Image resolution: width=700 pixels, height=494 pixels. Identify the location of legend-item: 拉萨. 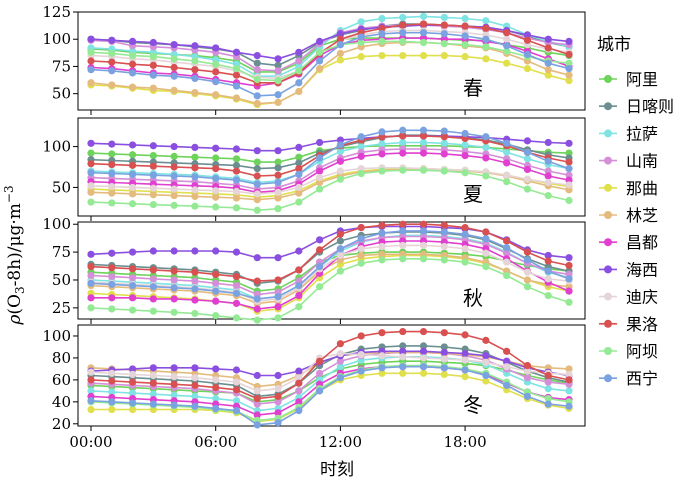
(628, 133).